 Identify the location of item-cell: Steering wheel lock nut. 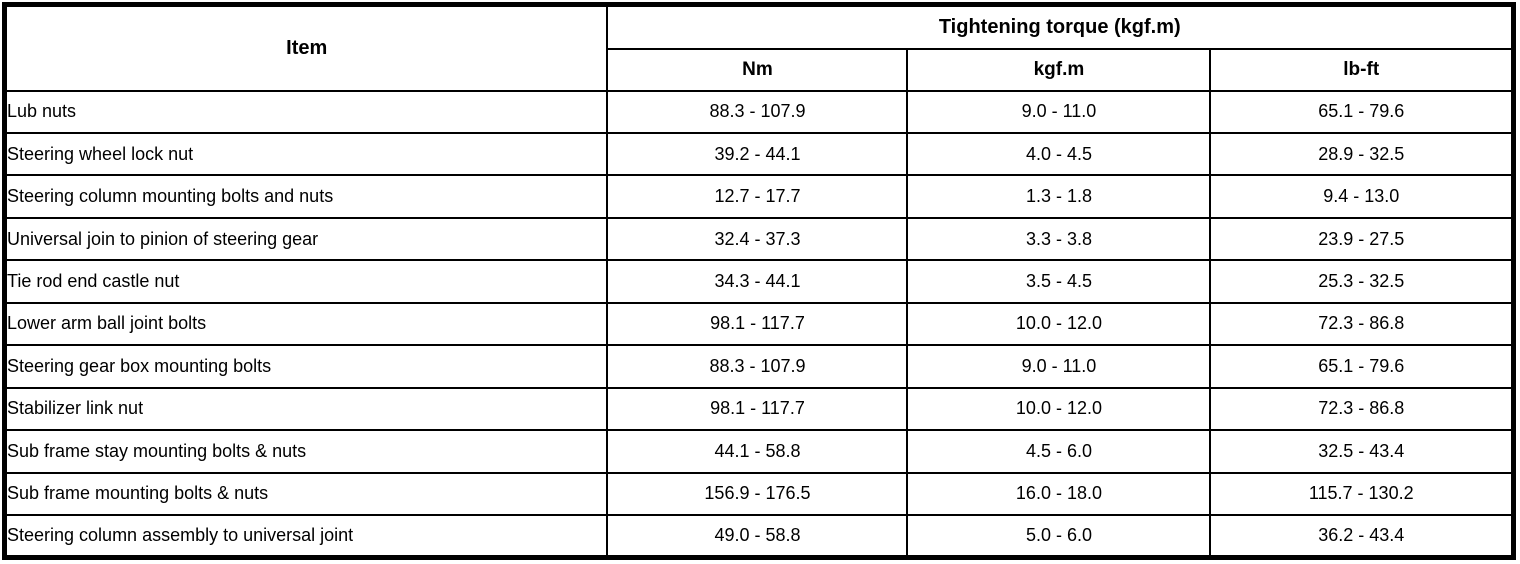
(306, 154).